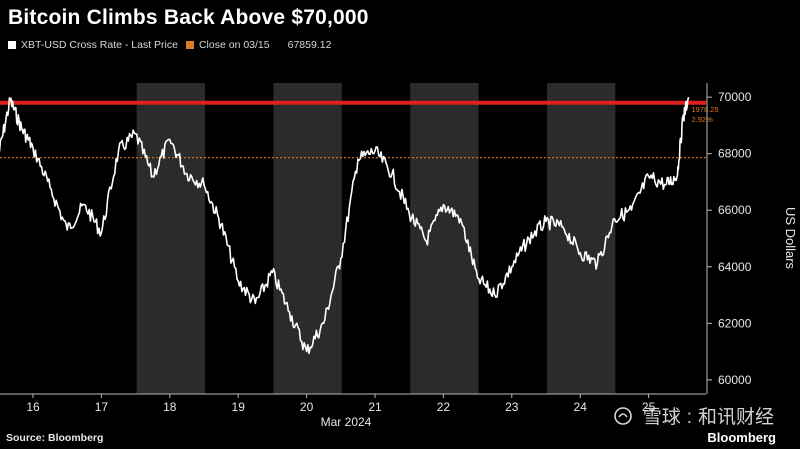 This screenshot has height=449, width=800. Describe the element at coordinates (353, 411) in the screenshot. I see `x-axis: 16 17 18 19 20 21 22 23 24 25 Mar 2024` at that location.